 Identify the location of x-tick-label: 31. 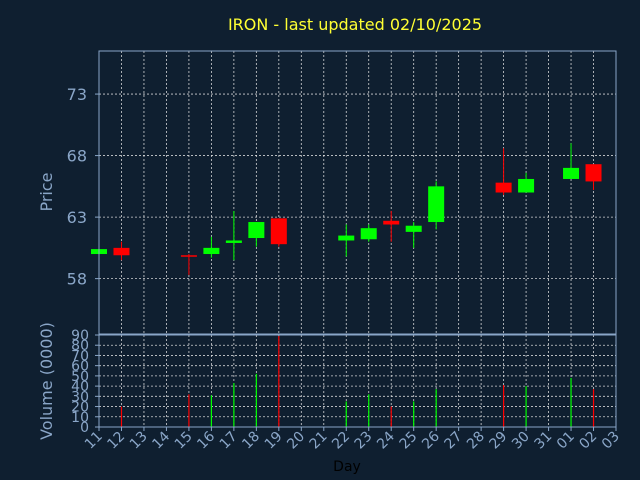
(543, 441).